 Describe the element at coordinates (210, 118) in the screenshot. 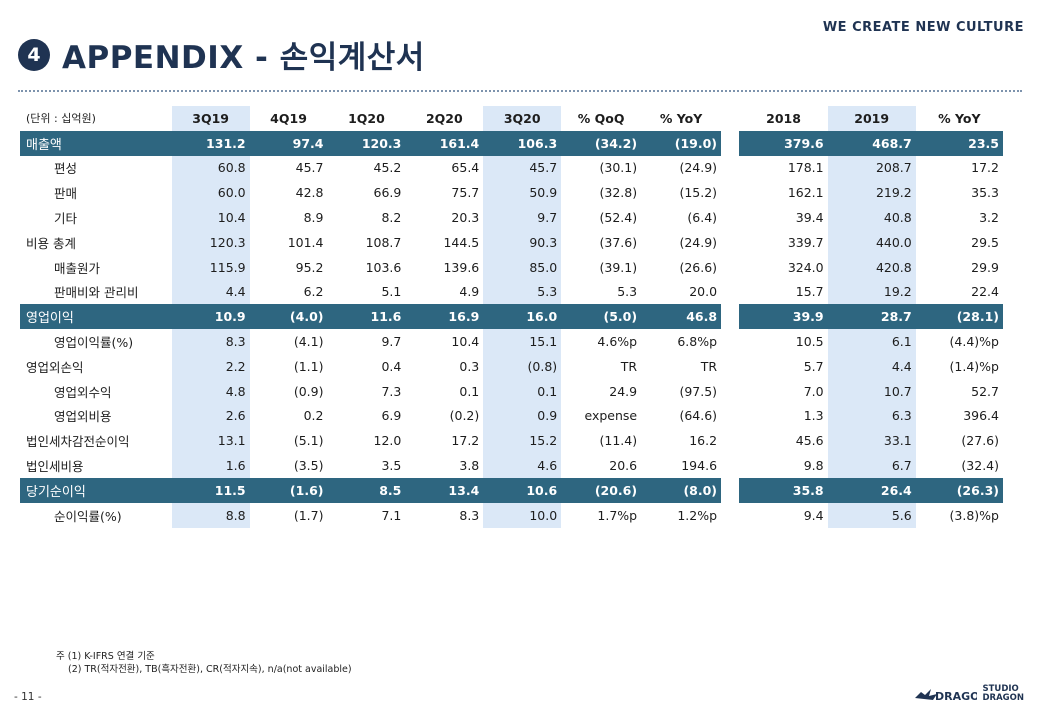

I see `column-header: 3Q19` at that location.